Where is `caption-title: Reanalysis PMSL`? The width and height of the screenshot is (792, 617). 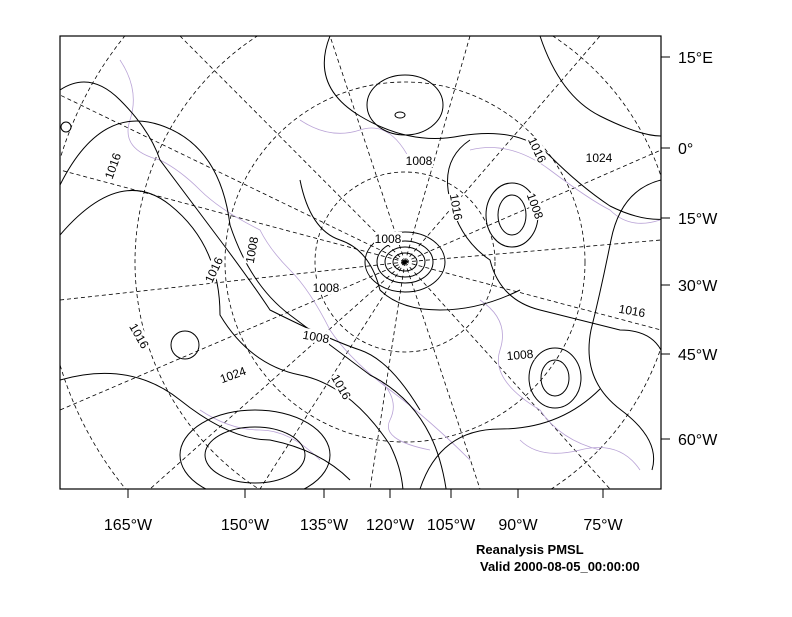
caption-title: Reanalysis PMSL is located at coordinates (530, 549).